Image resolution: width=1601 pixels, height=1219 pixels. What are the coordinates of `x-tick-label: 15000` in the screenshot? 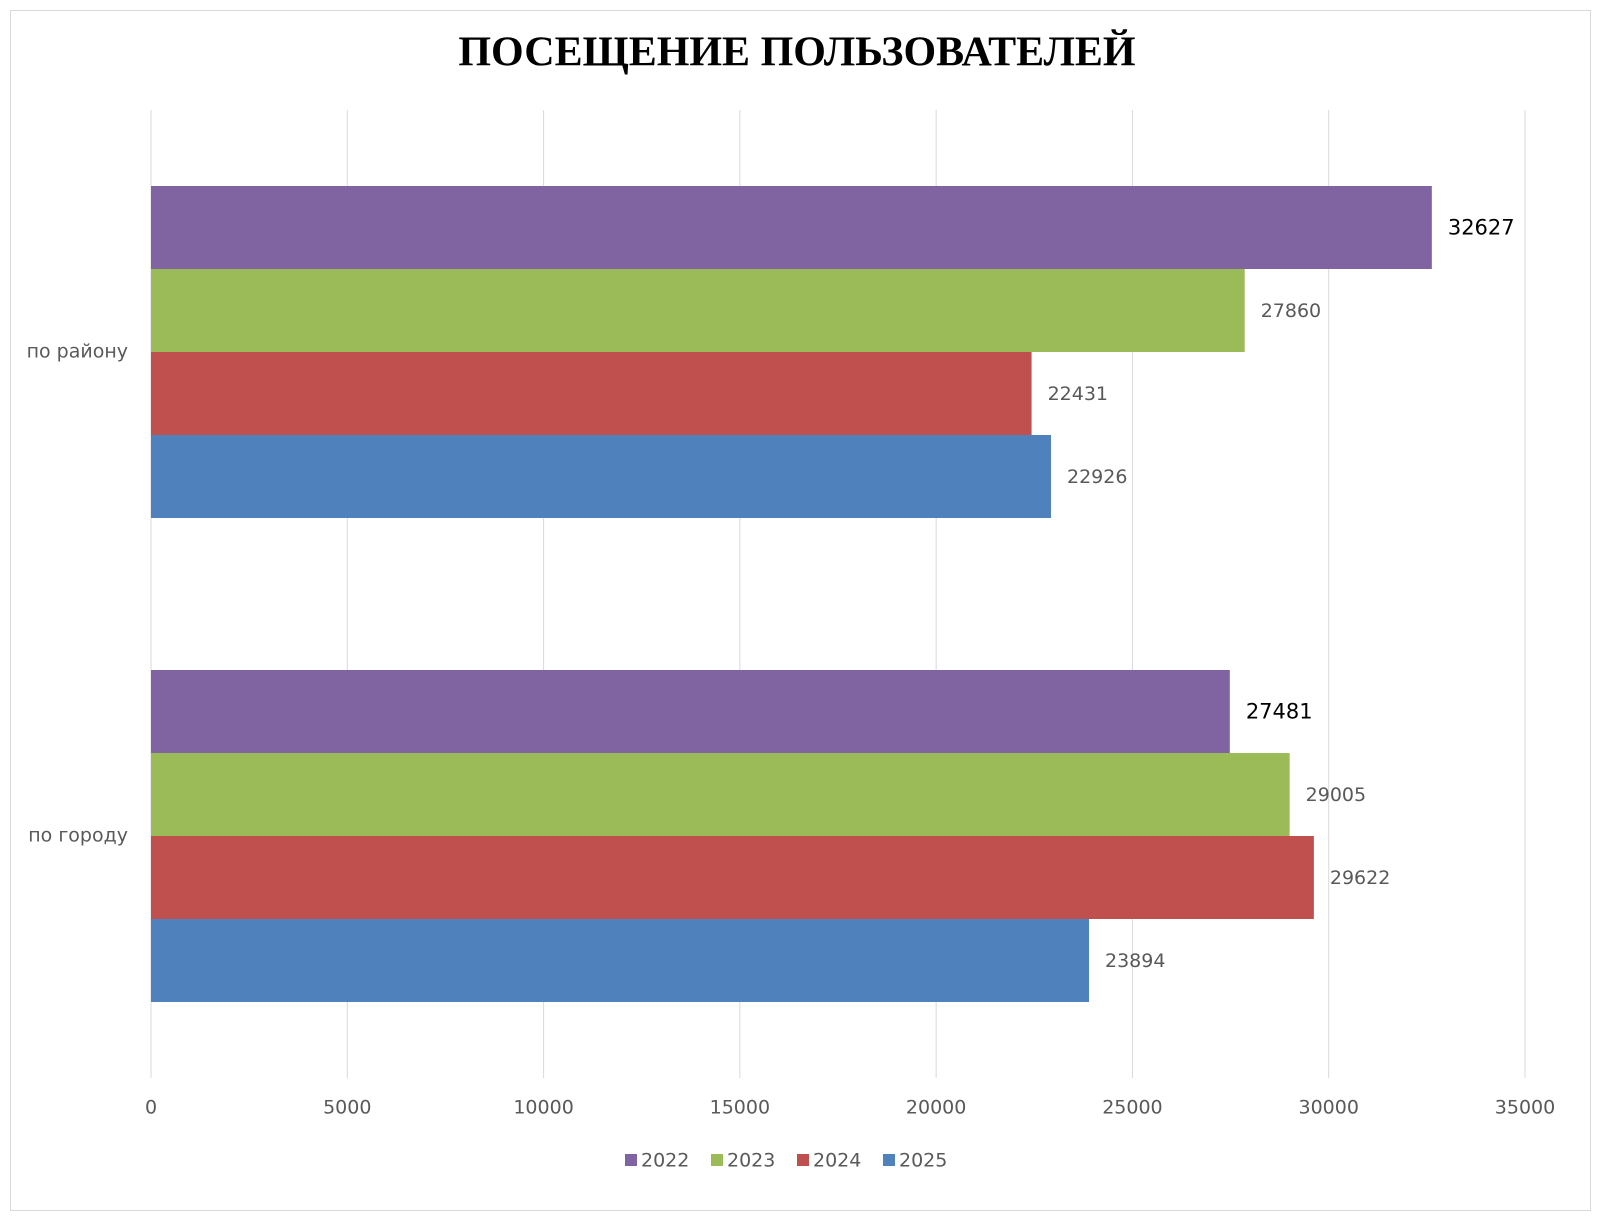 It's located at (740, 1108).